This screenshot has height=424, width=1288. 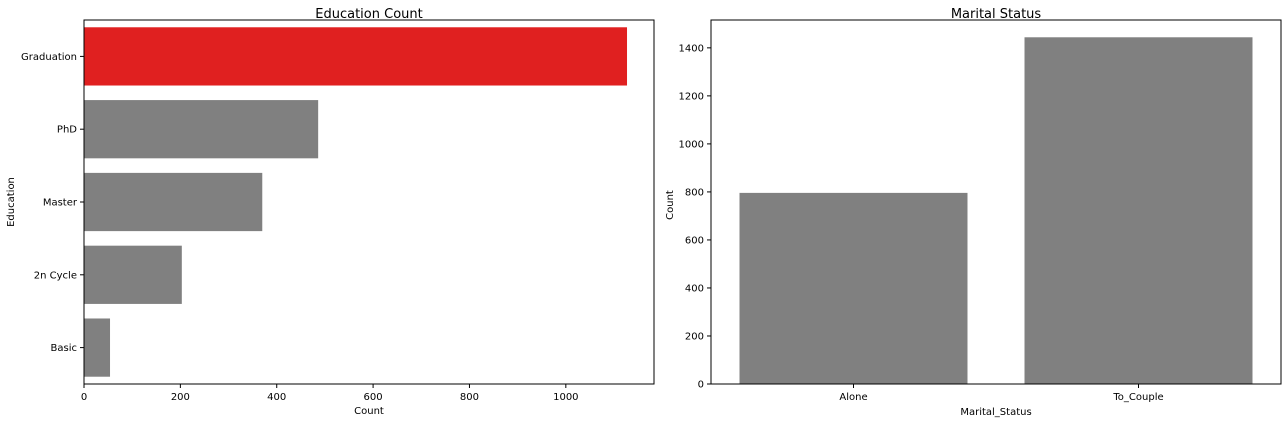 I want to click on marital-ytick-label: 200, so click(x=694, y=336).